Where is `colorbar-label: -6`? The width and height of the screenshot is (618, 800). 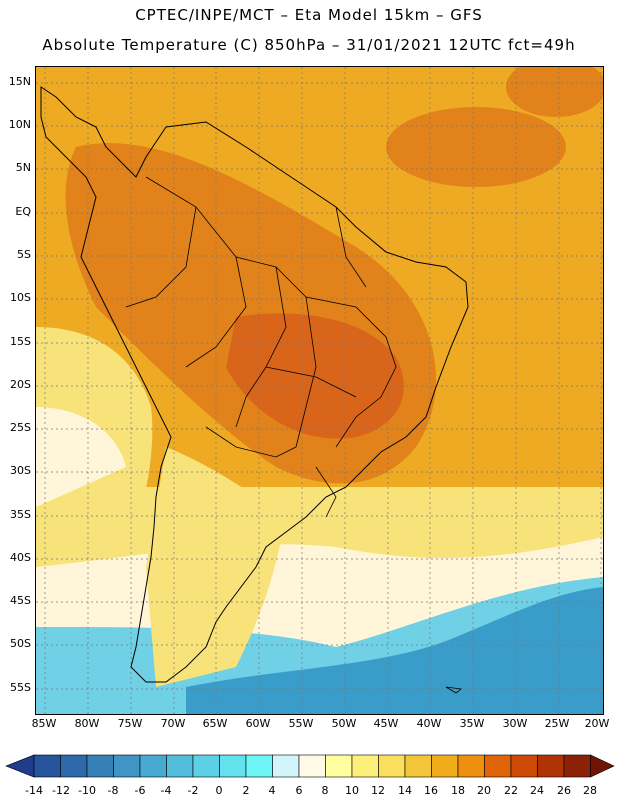
colorbar-label: -6 is located at coordinates (140, 790).